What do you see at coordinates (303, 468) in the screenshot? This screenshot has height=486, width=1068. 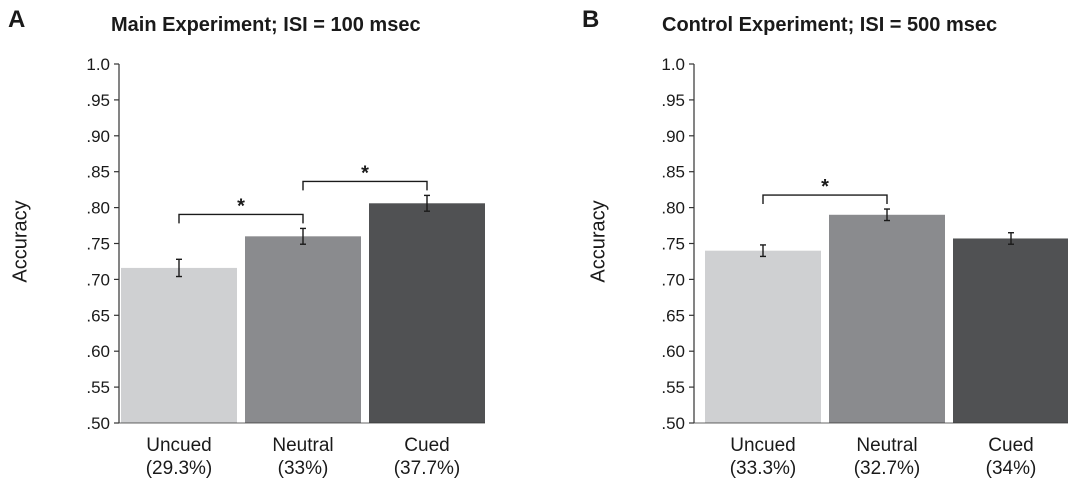 I see `x-tick-sublabel: (33%)` at bounding box center [303, 468].